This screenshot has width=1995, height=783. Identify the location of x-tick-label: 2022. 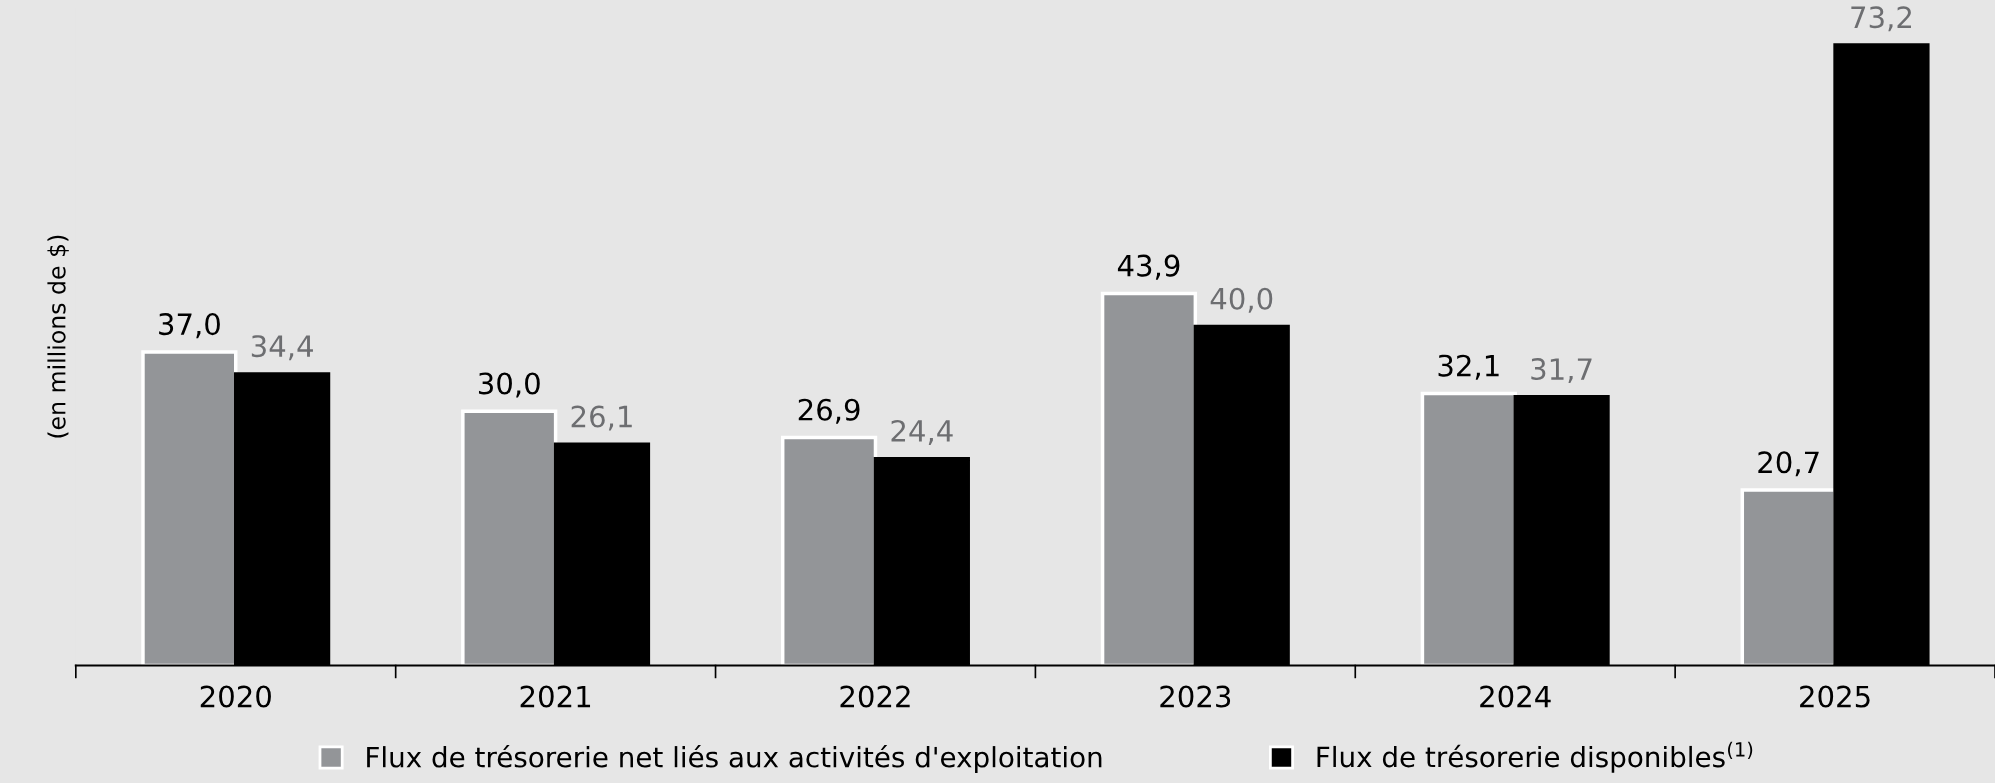
(875, 696).